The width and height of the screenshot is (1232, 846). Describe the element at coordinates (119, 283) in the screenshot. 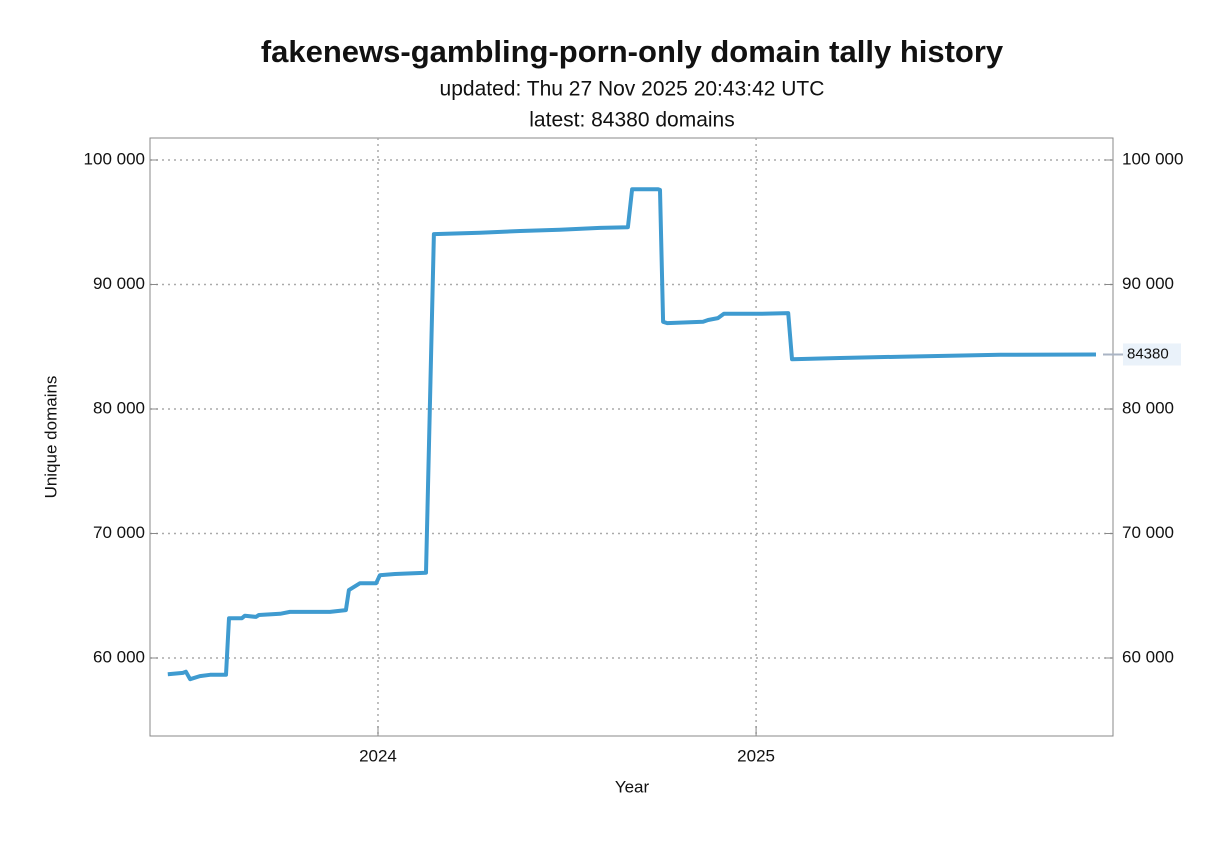

I see `y-tick-label: 90 000` at that location.